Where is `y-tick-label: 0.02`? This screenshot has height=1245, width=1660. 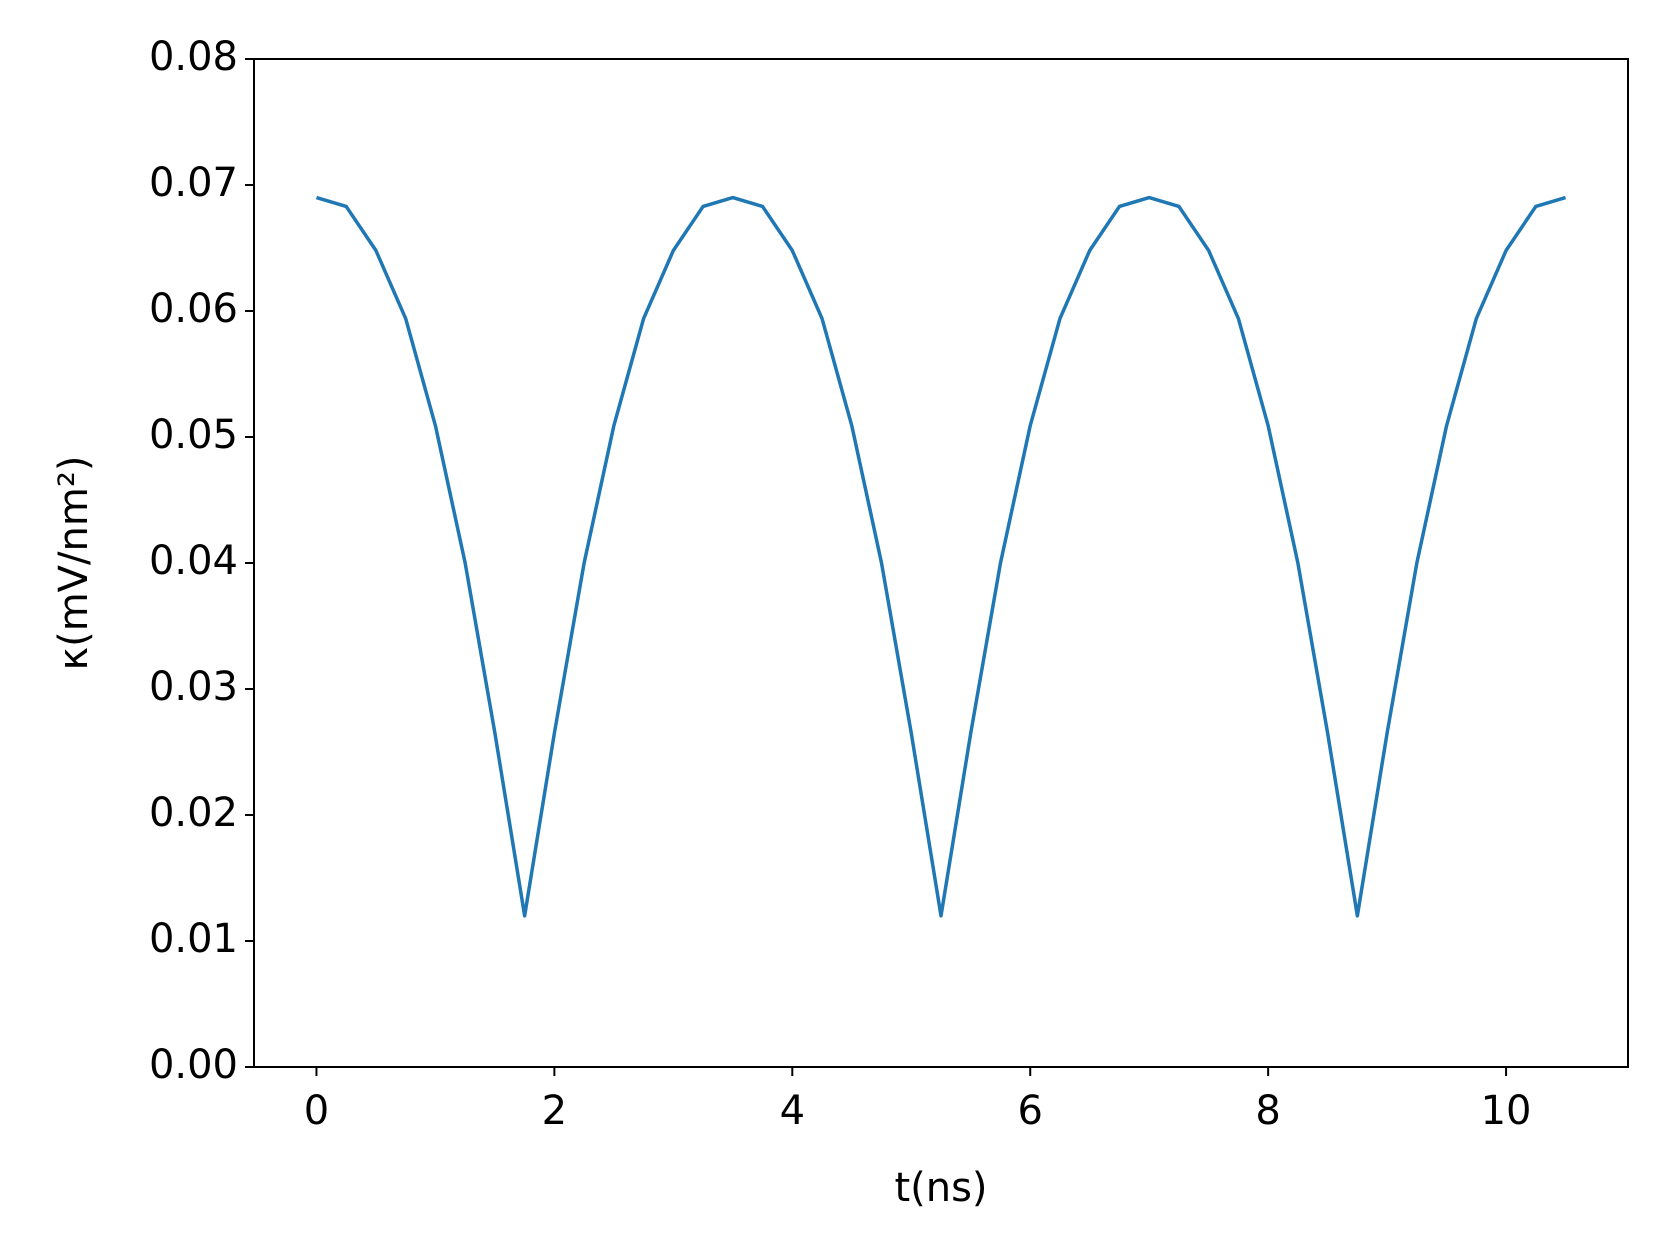 y-tick-label: 0.02 is located at coordinates (193, 813).